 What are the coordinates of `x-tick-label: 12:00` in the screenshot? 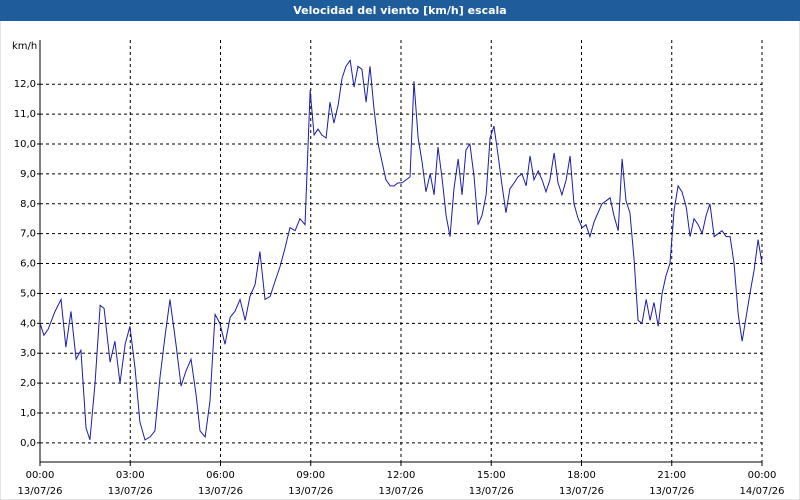 It's located at (401, 475).